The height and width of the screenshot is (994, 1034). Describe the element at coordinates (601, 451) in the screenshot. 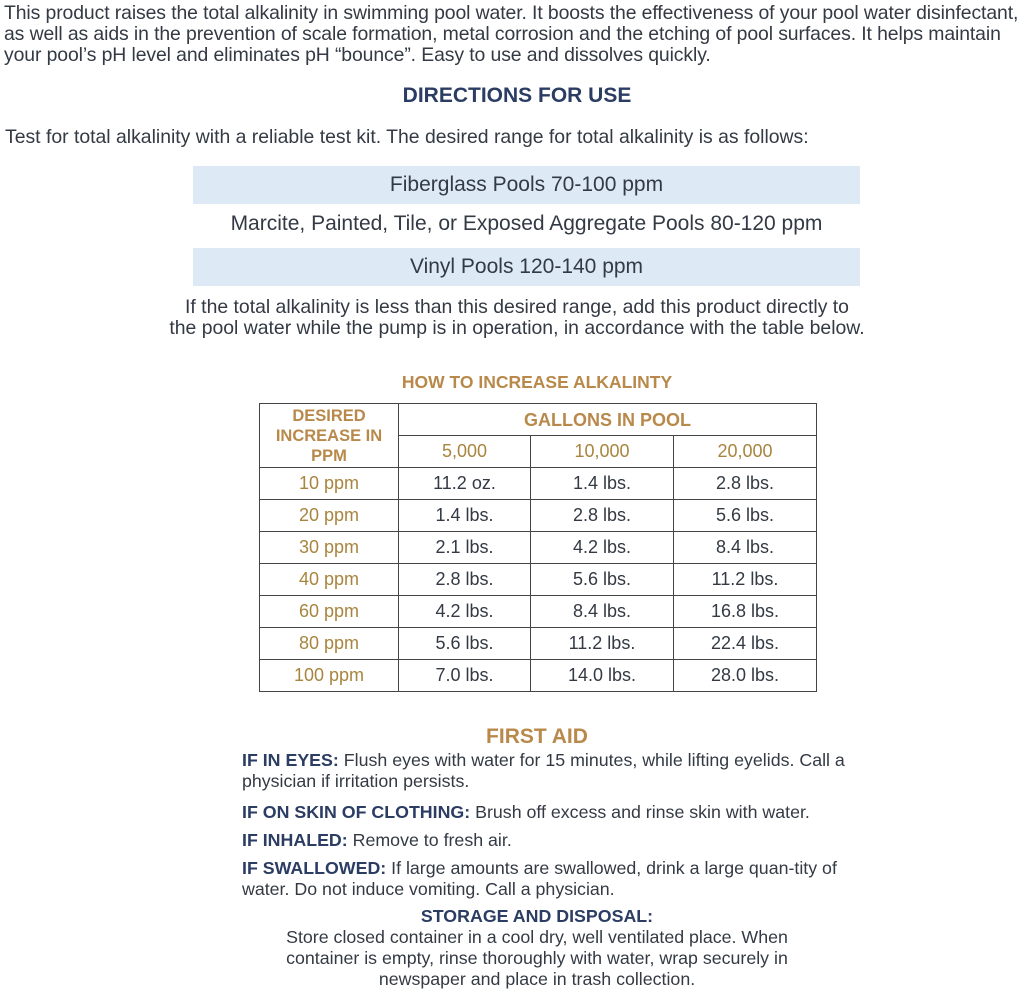

I see `column-header: 10,000` at that location.